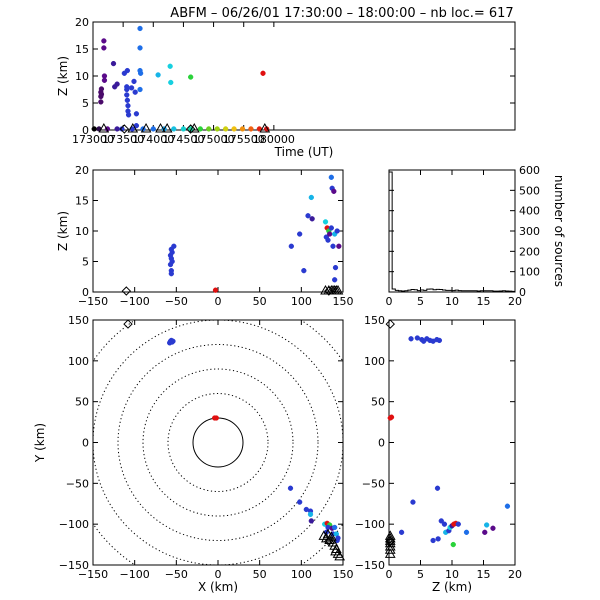 The height and width of the screenshot is (600, 600). Describe the element at coordinates (529, 190) in the screenshot. I see `y-tick-label: 500` at that location.